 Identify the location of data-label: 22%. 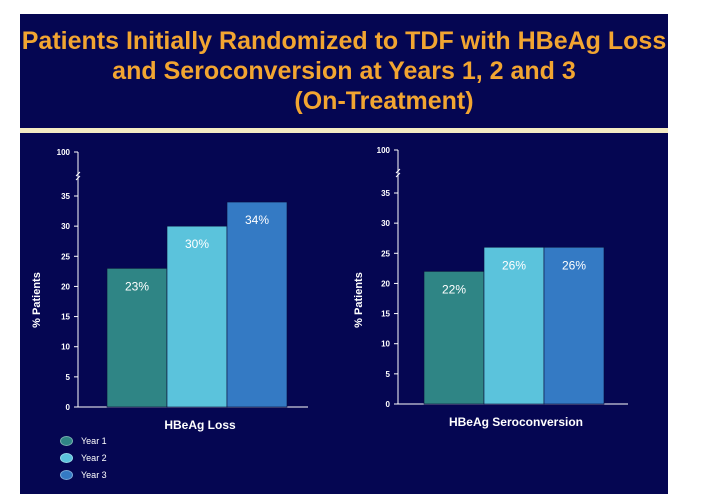
(454, 289).